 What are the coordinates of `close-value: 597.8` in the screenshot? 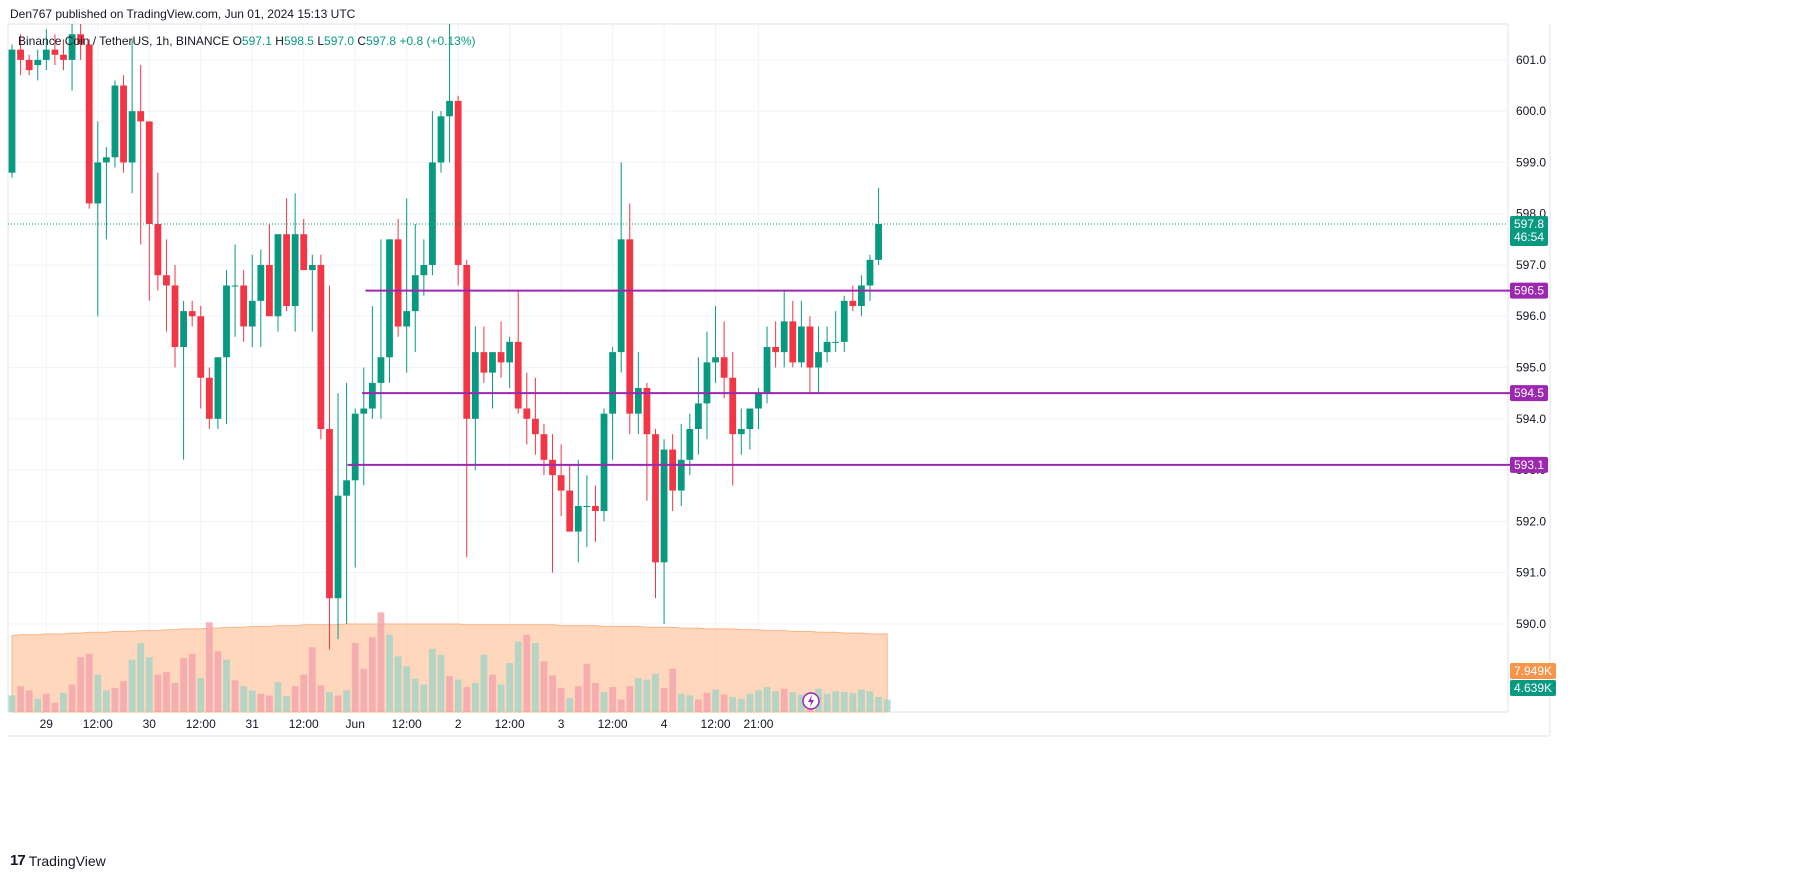 It's located at (381, 41).